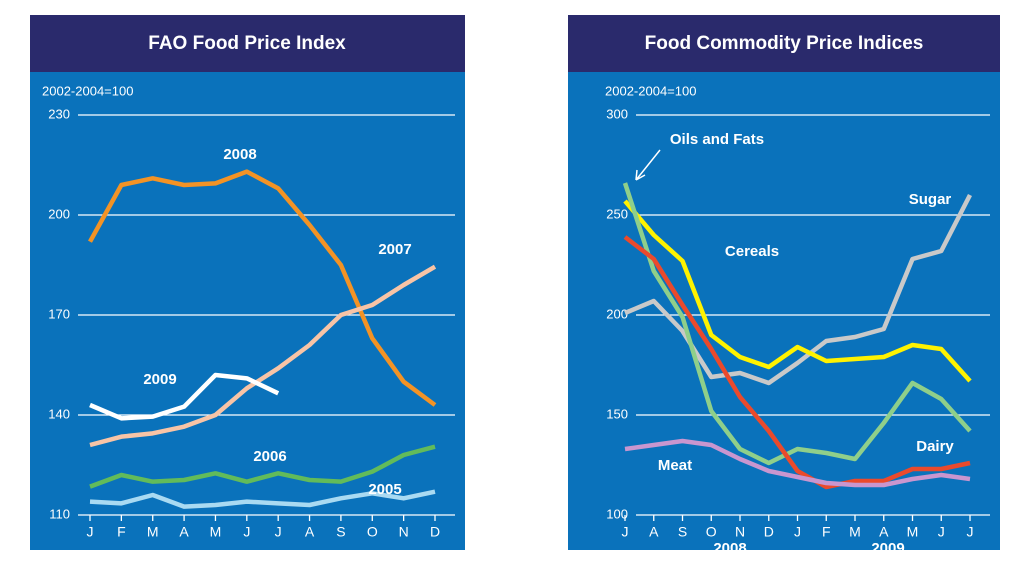 The width and height of the screenshot is (1017, 577). Describe the element at coordinates (729, 548) in the screenshot. I see `year-label: 2008` at that location.